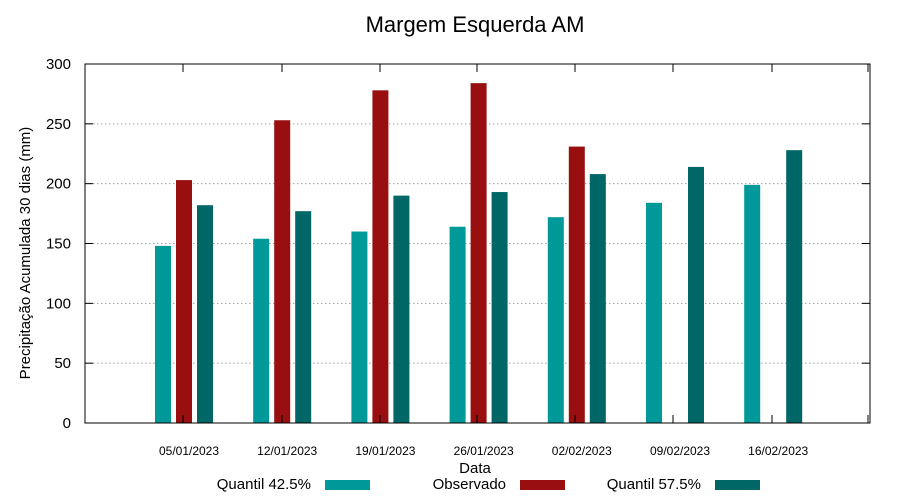  Describe the element at coordinates (475, 24) in the screenshot. I see `chart-title: Margem Esquerda AM` at that location.